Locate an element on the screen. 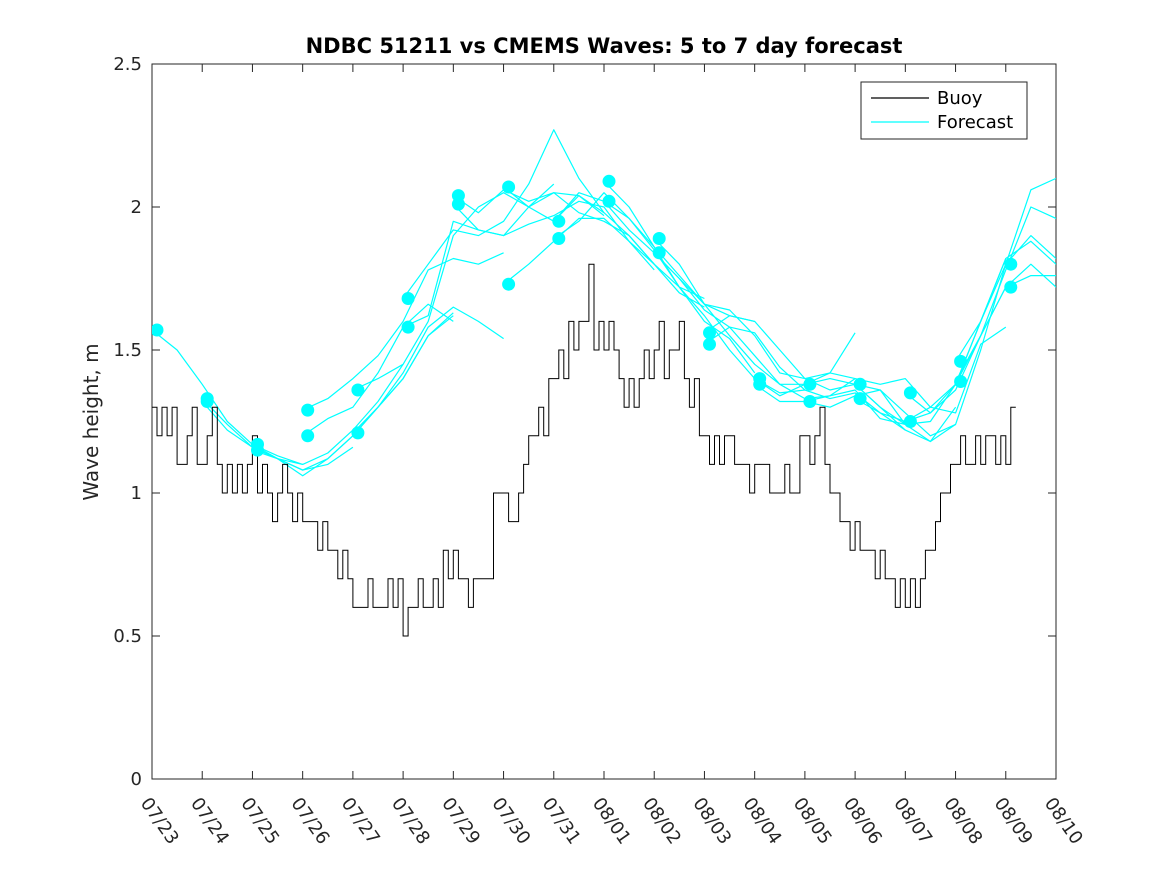  legend-label: Forecast is located at coordinates (975, 122).